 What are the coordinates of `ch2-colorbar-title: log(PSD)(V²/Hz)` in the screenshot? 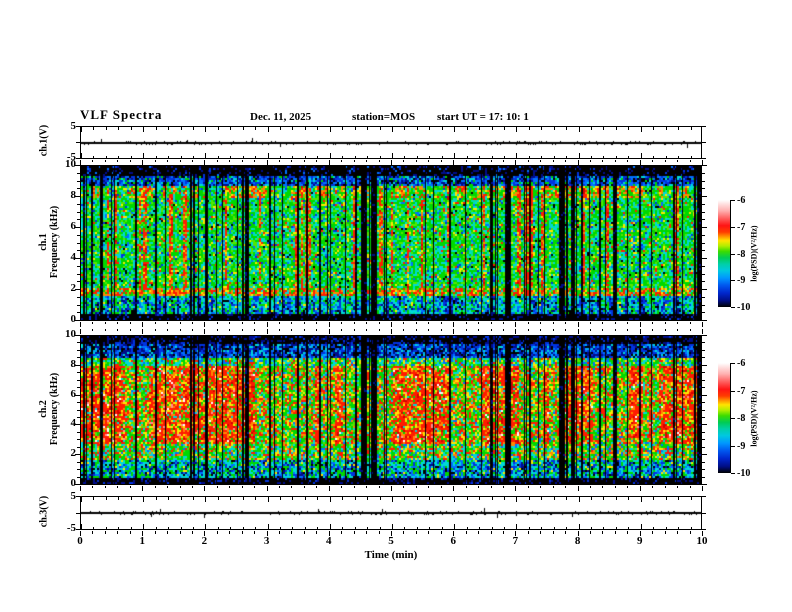 It's located at (754, 418).